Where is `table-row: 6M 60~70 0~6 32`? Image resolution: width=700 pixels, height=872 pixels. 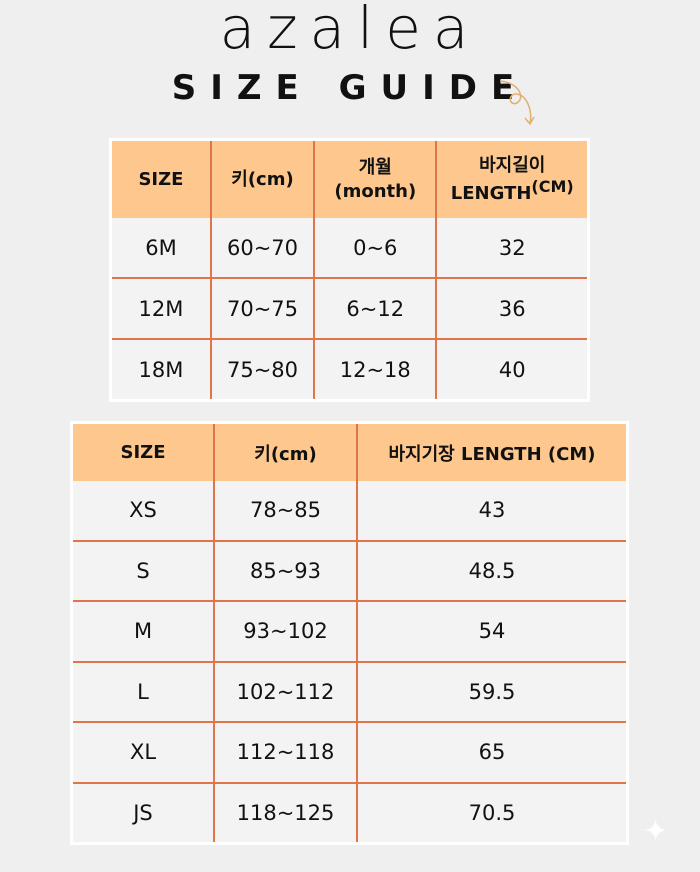 table-row: 6M 60~70 0~6 32 is located at coordinates (349, 248).